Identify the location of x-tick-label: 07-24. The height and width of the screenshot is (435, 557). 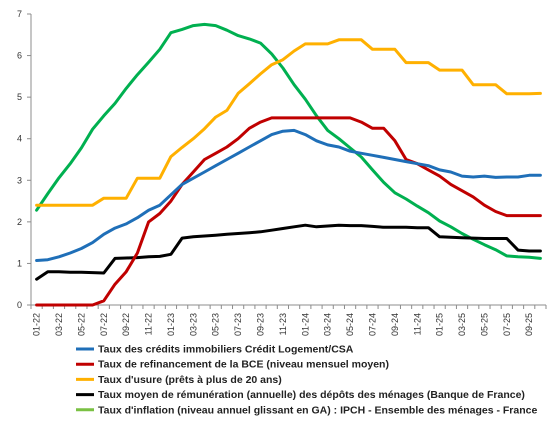
(372, 324).